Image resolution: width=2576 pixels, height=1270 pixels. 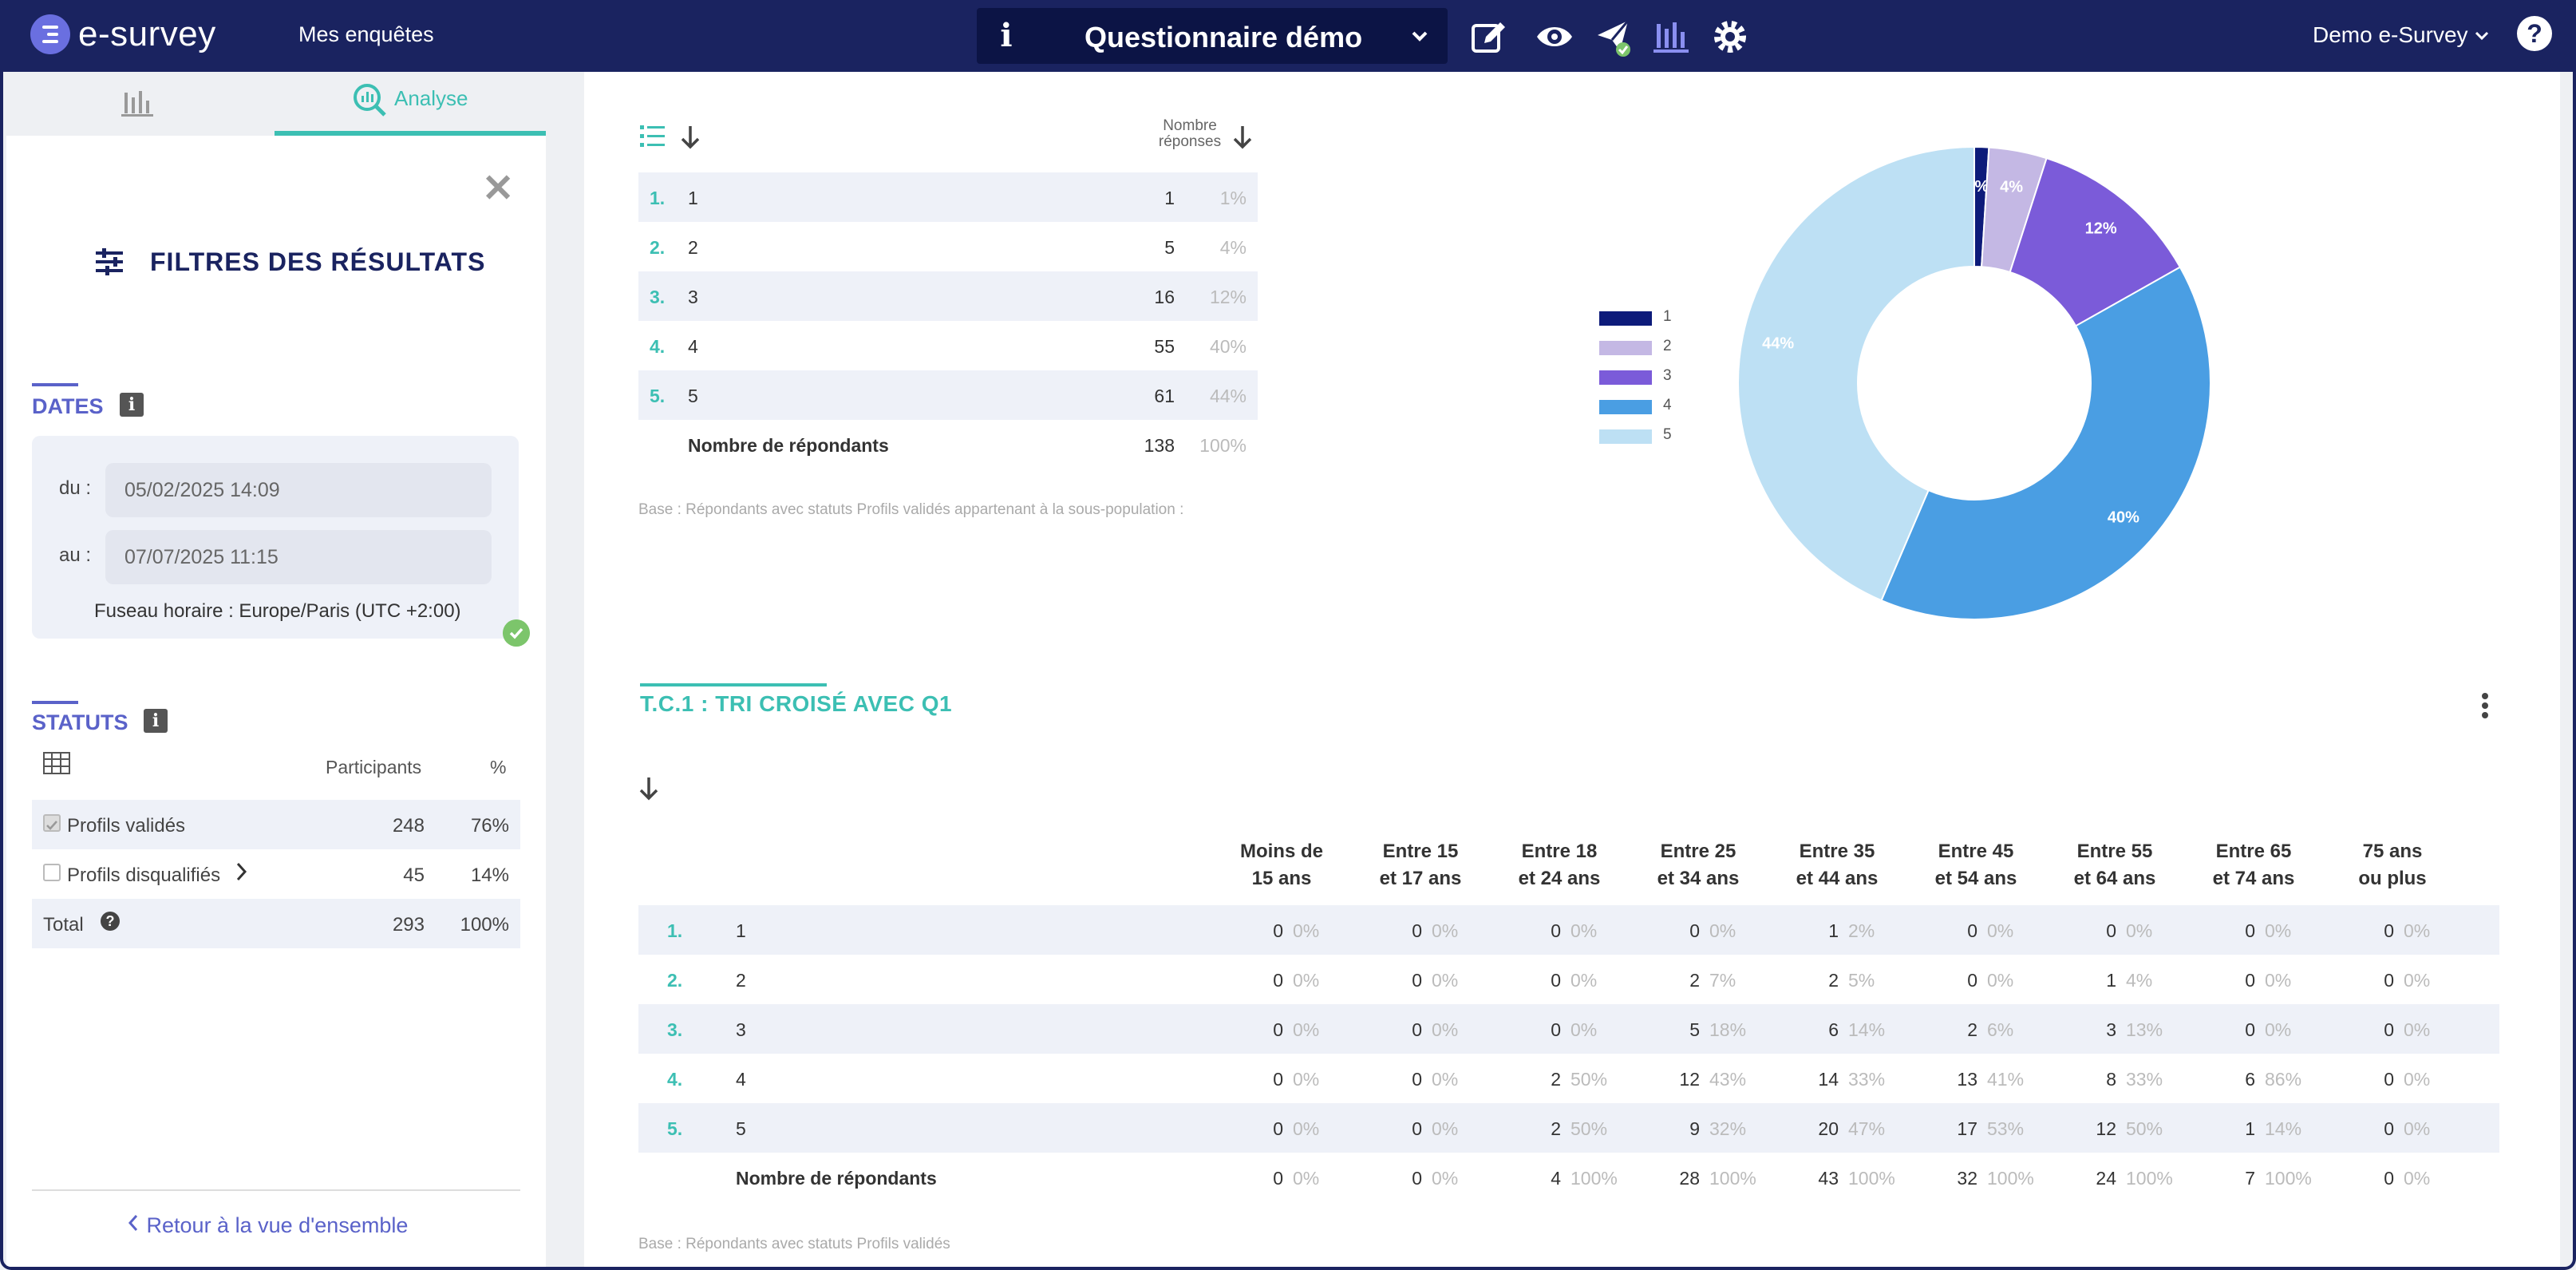 I want to click on status-pct: 14%, so click(x=489, y=875).